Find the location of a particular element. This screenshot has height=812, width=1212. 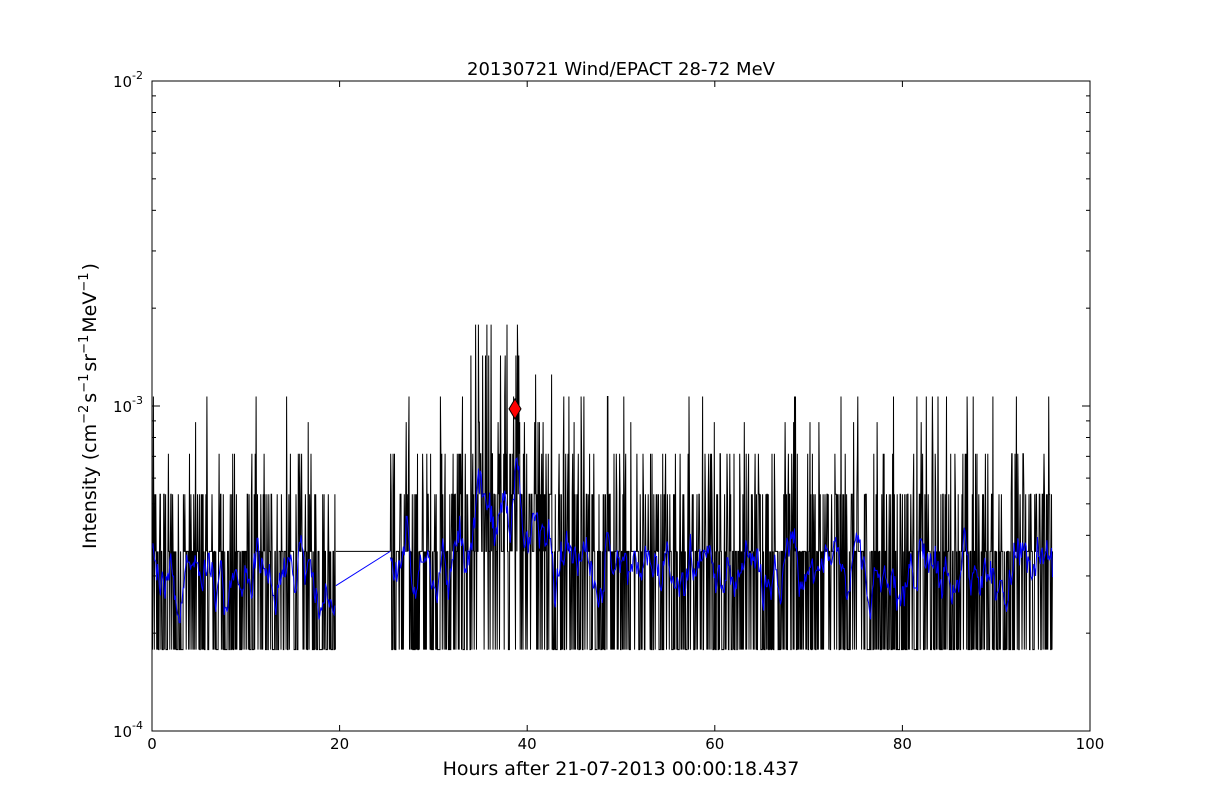

y-tick-label: 10⁻³ is located at coordinates (128, 405).